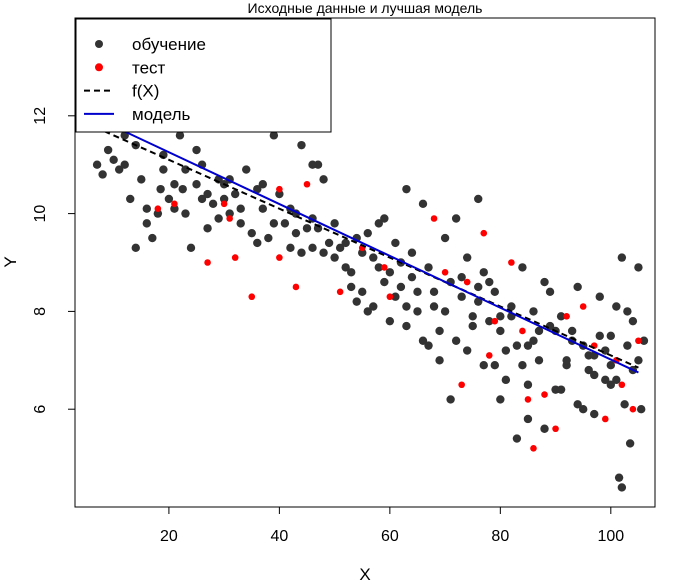 The image size is (673, 584). I want to click on legend-label-1: тест, so click(149, 67).